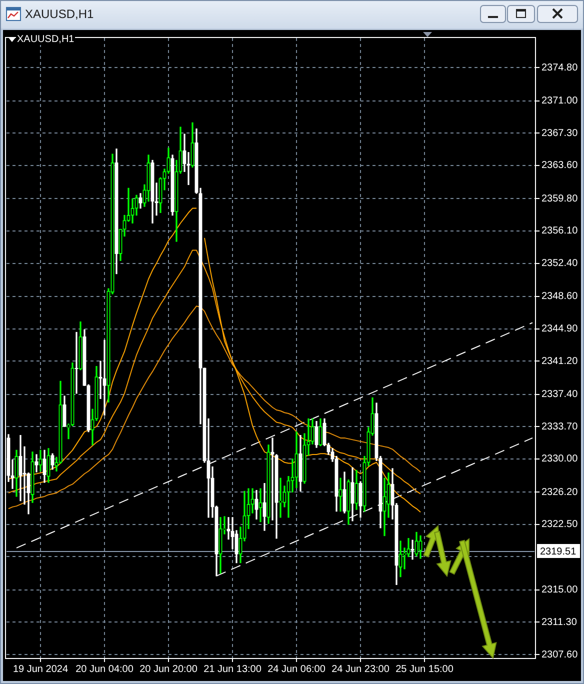 Image resolution: width=584 pixels, height=684 pixels. What do you see at coordinates (560, 101) in the screenshot?
I see `y-tick-label: 2371.00` at bounding box center [560, 101].